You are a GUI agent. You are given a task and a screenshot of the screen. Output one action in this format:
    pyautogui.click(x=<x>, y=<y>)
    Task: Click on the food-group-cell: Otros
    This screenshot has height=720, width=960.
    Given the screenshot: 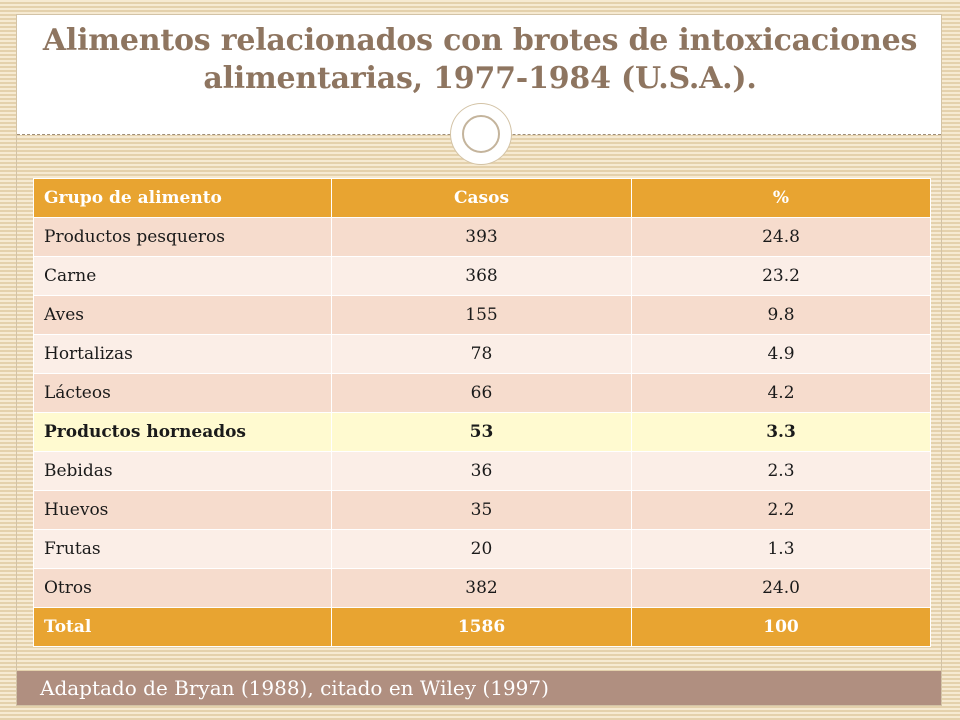 What is the action you would take?
    pyautogui.click(x=182, y=588)
    